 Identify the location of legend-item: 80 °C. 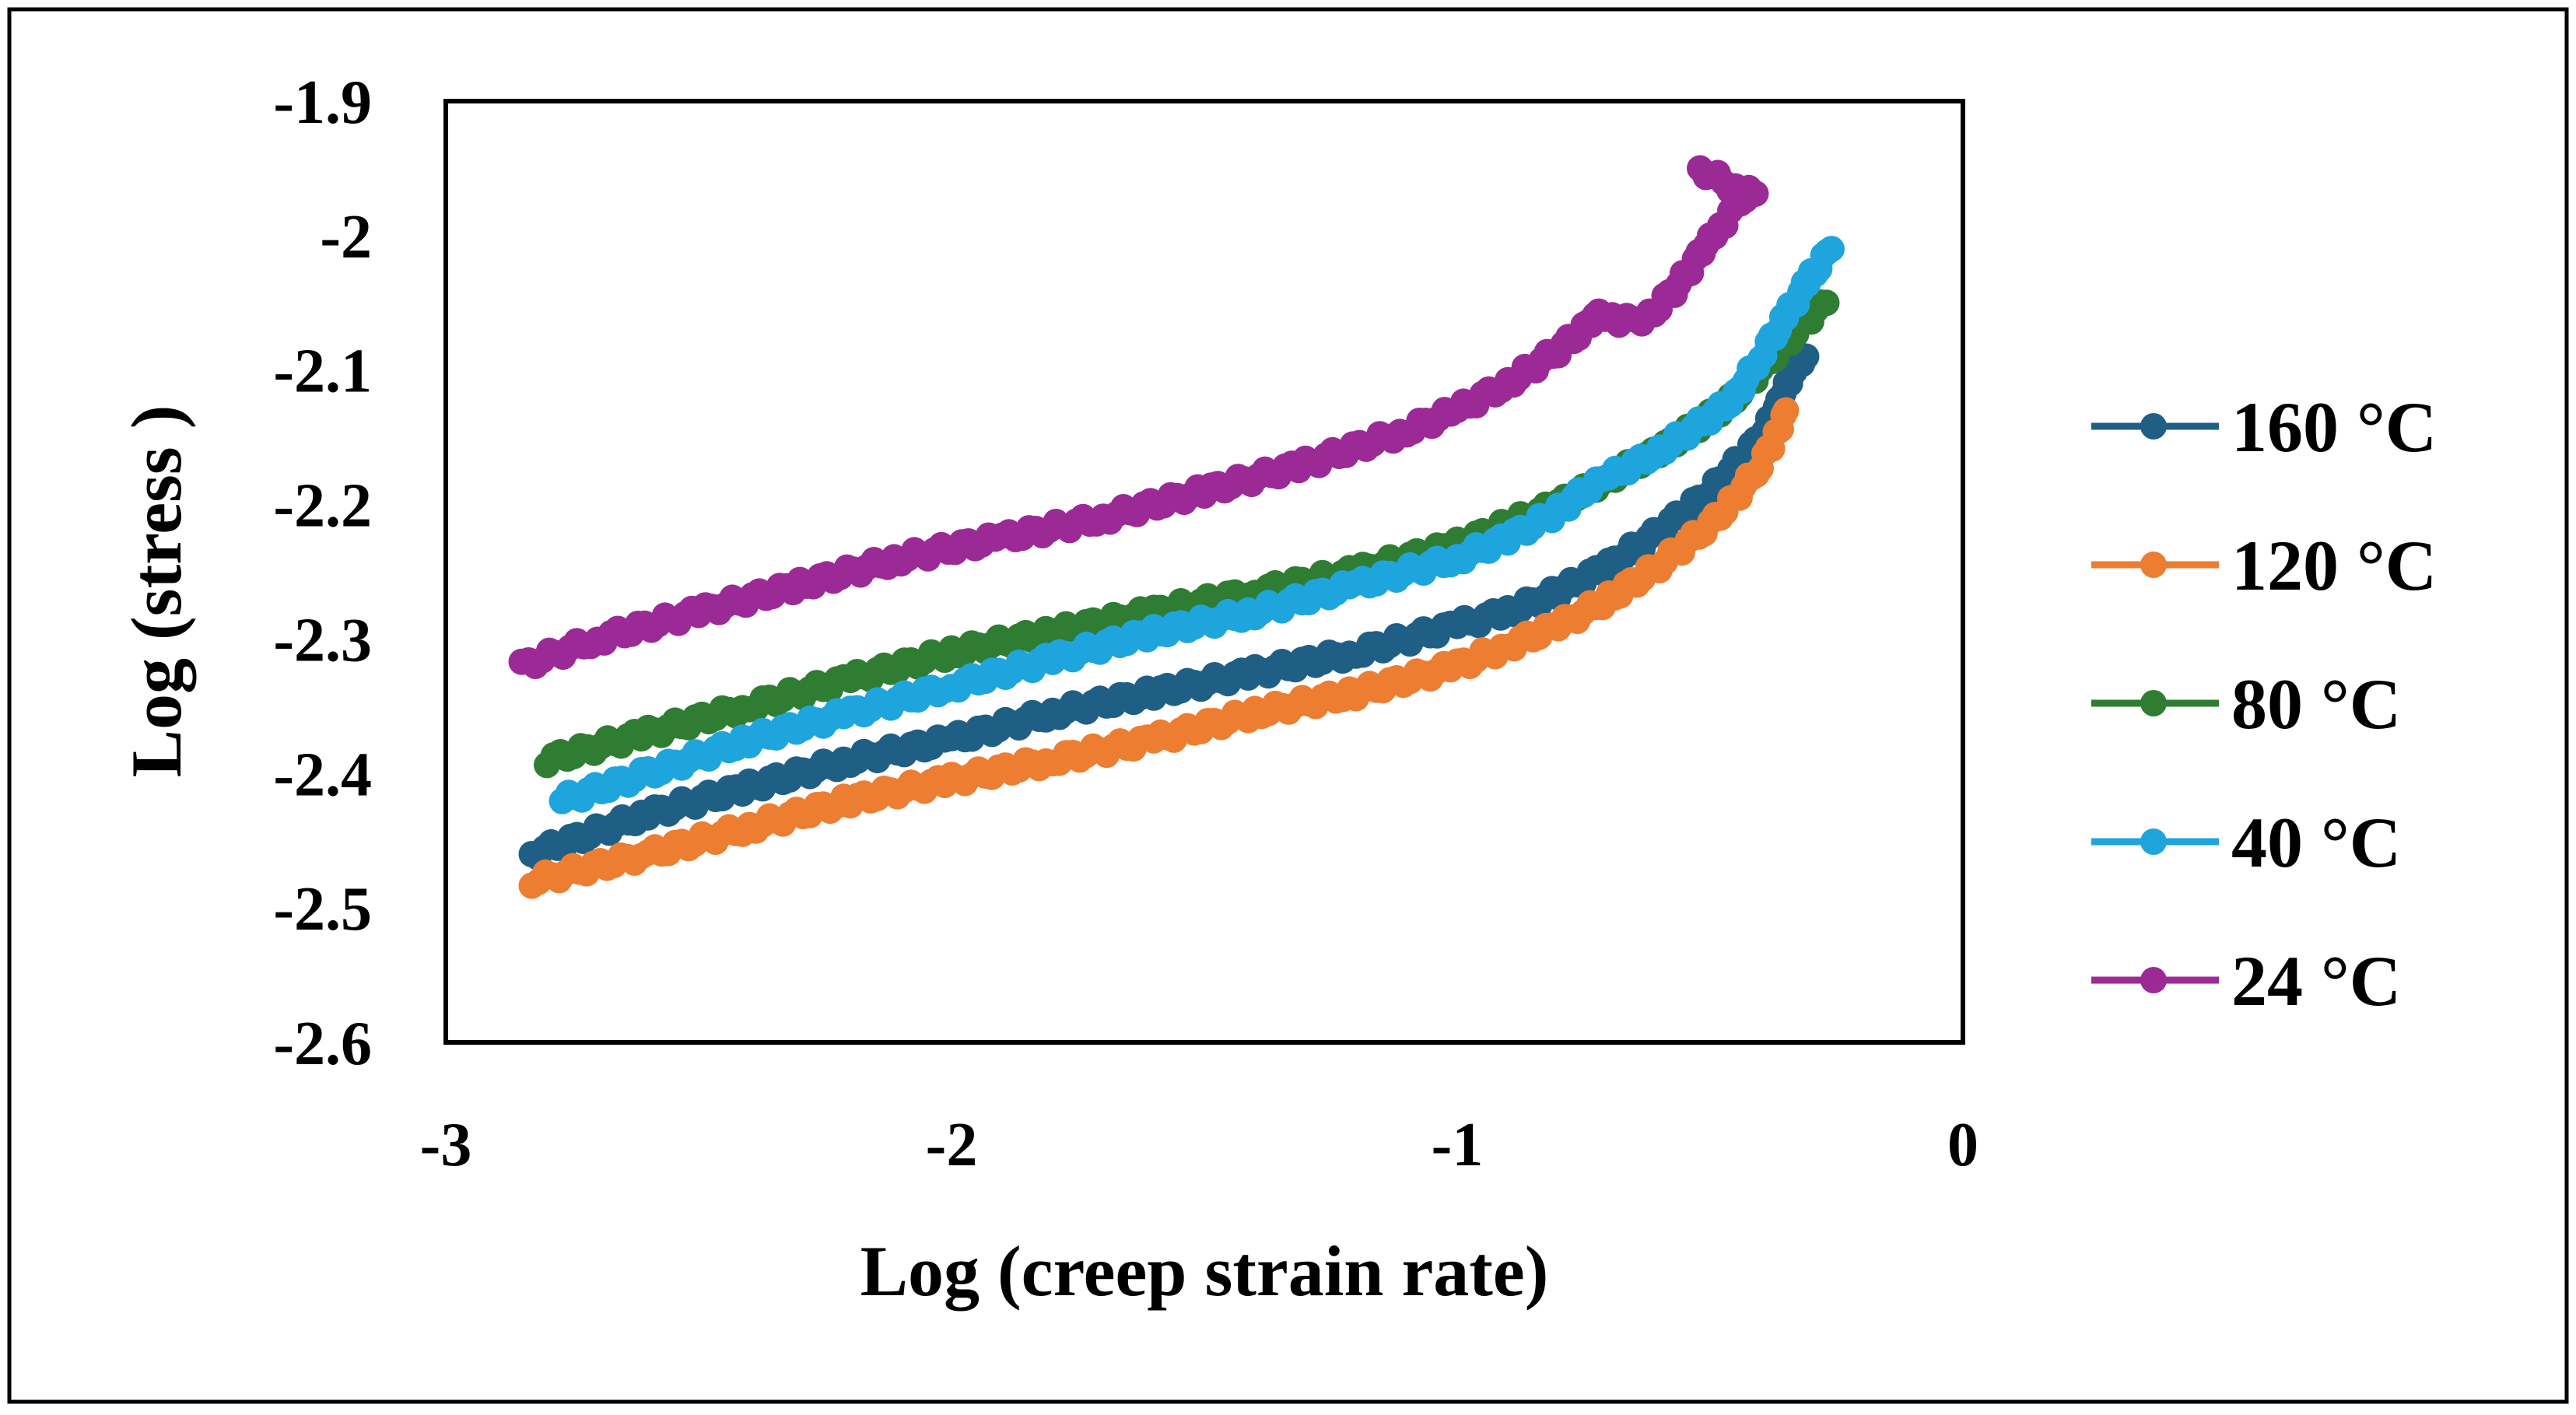
(2246, 704).